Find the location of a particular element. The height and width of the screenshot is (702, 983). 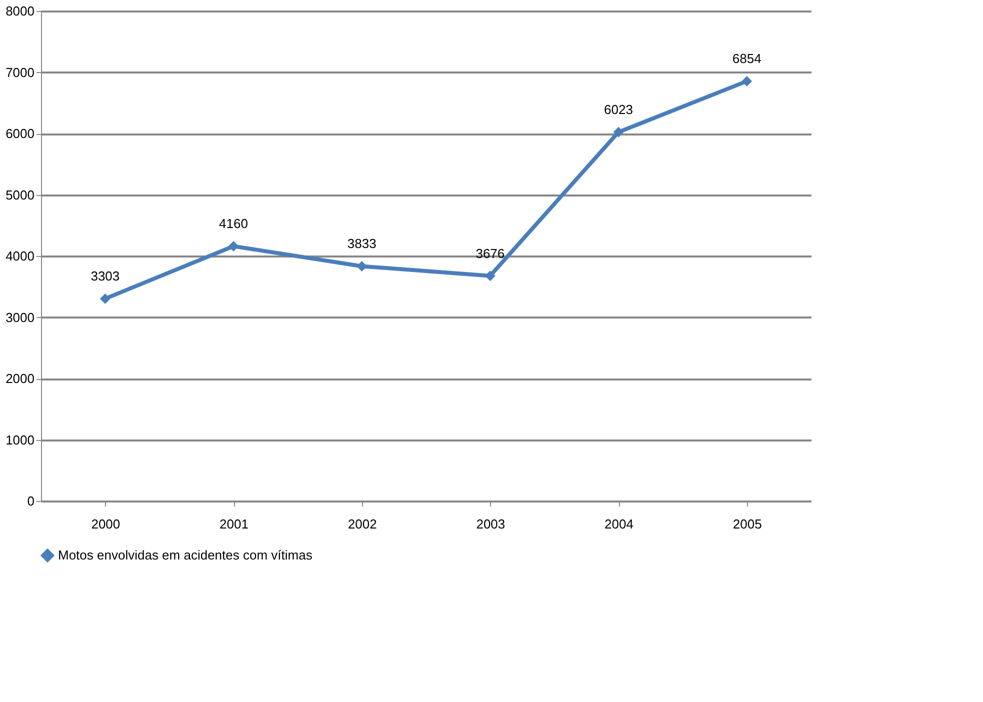

y-tick-label: 3000 is located at coordinates (20, 317).